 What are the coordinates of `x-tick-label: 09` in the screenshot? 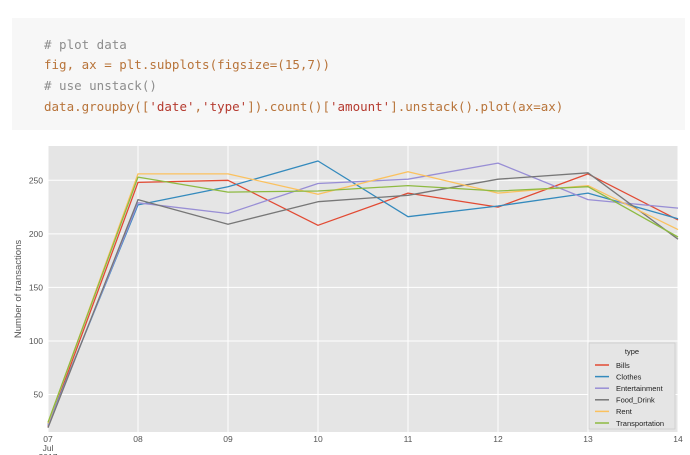 It's located at (228, 439).